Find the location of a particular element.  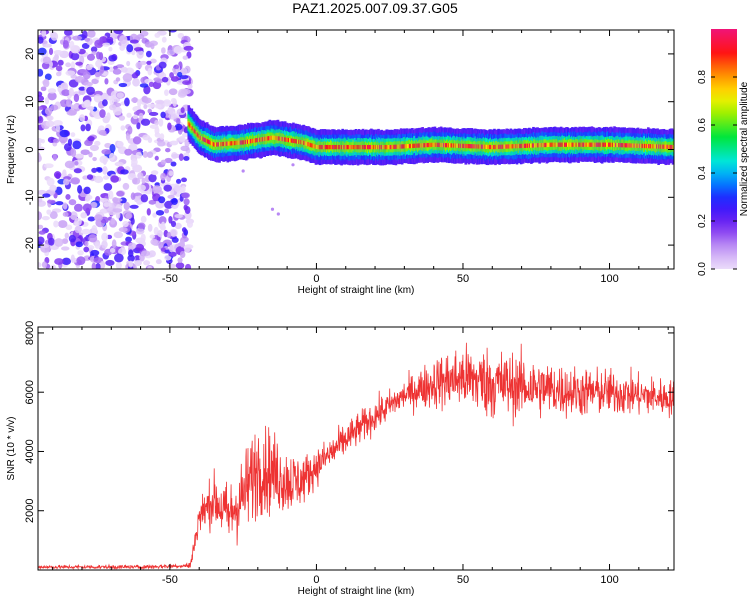

signal-core-cell is located at coordinates (673, 147).